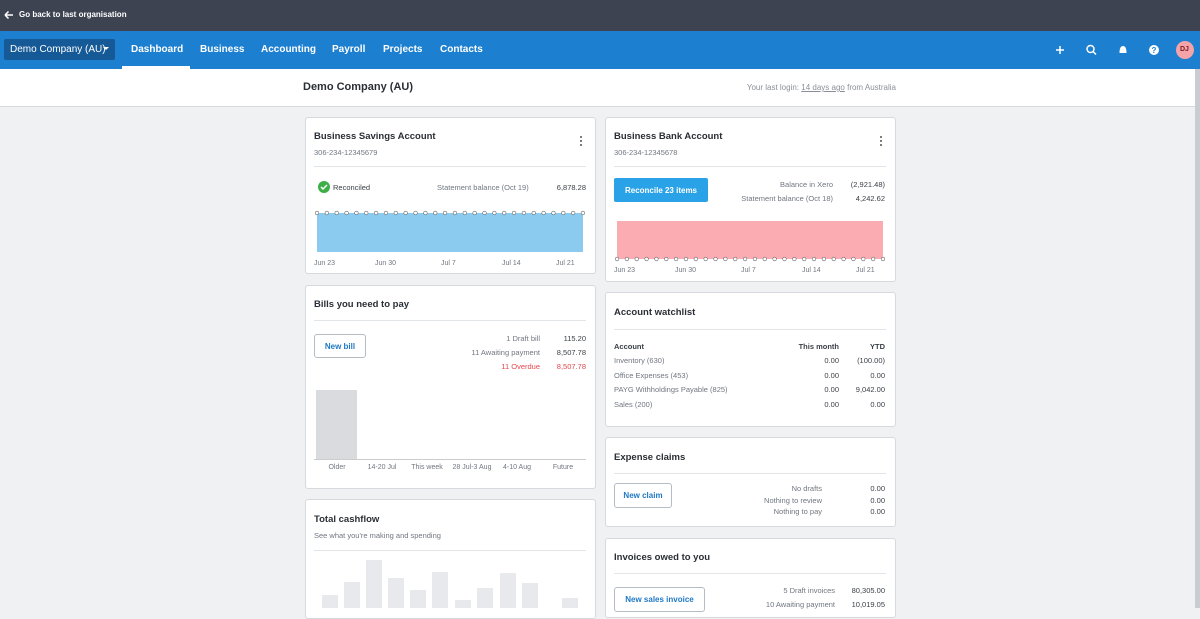  Describe the element at coordinates (662, 557) in the screenshot. I see `card-title: Invoices owed to you` at that location.